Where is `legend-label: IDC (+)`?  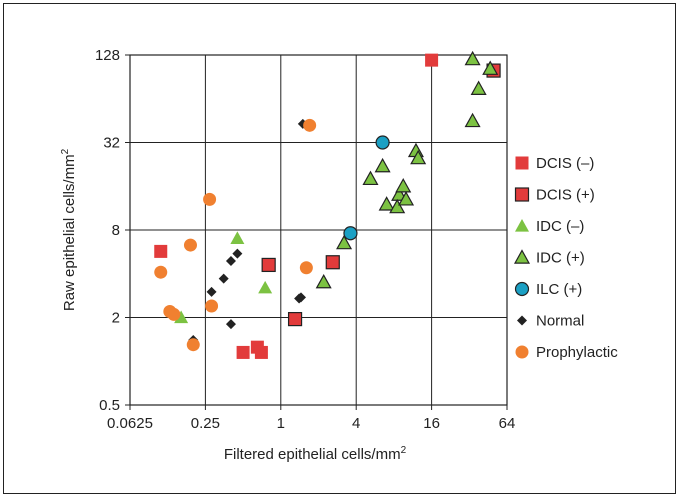 legend-label: IDC (+) is located at coordinates (560, 258).